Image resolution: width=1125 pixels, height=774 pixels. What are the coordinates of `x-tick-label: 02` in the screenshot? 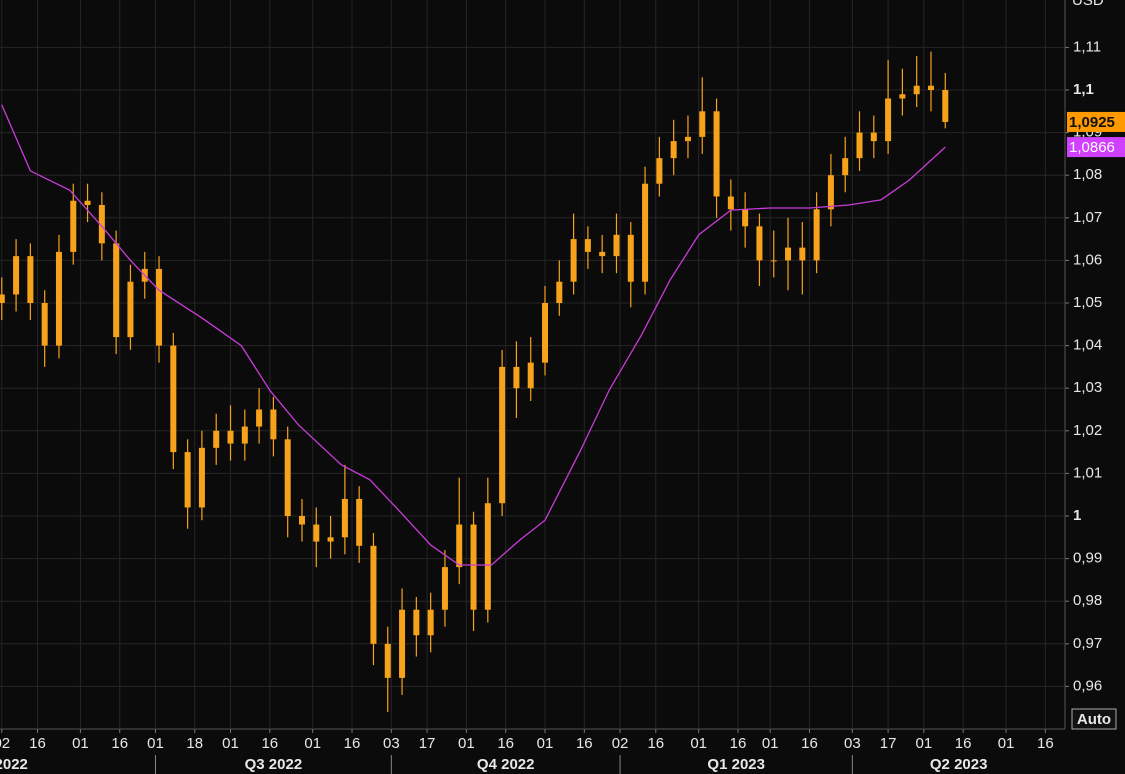 It's located at (620, 743).